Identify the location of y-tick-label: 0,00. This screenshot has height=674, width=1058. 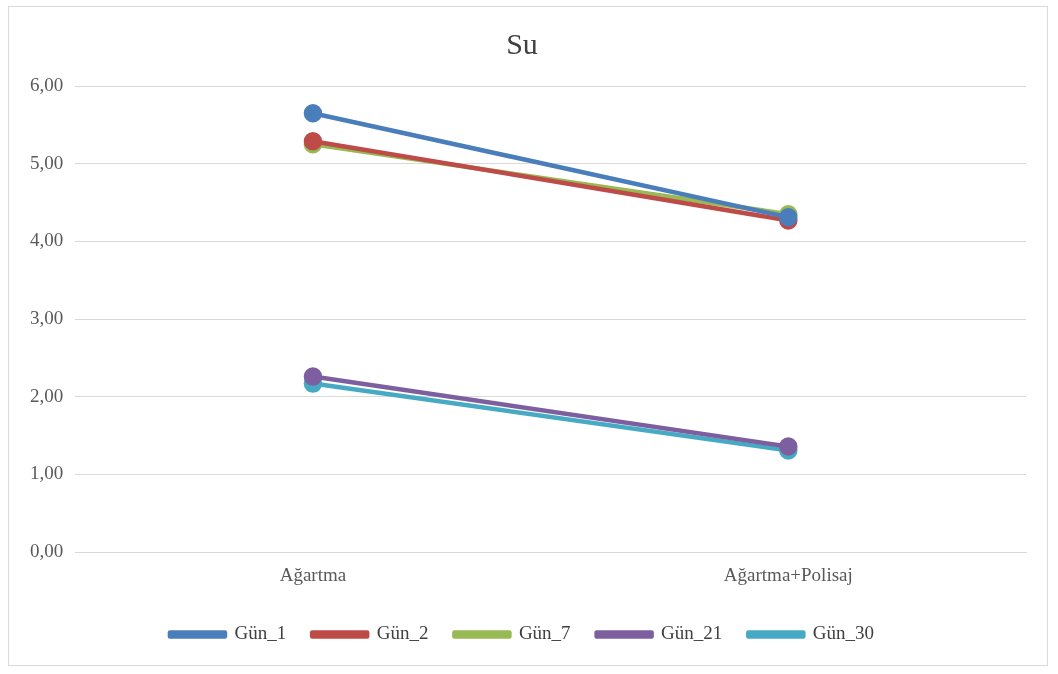
(47, 551).